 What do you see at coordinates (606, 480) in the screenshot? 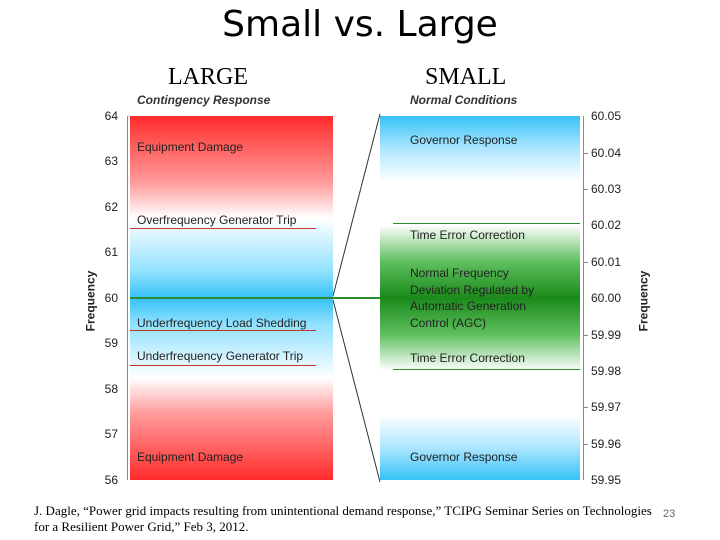
I see `right-tick: 59.95` at bounding box center [606, 480].